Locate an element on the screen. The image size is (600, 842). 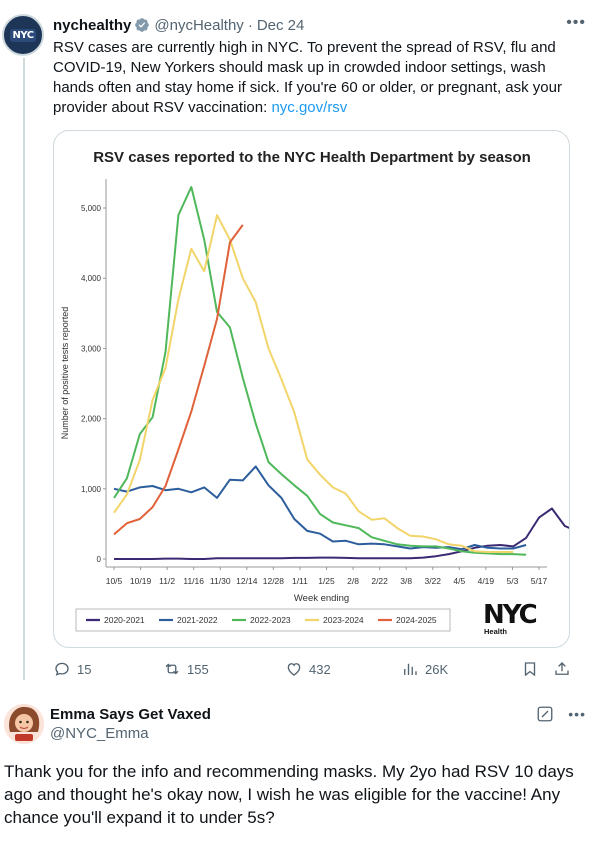
nyc-health-logo-sub: Health is located at coordinates (495, 631).